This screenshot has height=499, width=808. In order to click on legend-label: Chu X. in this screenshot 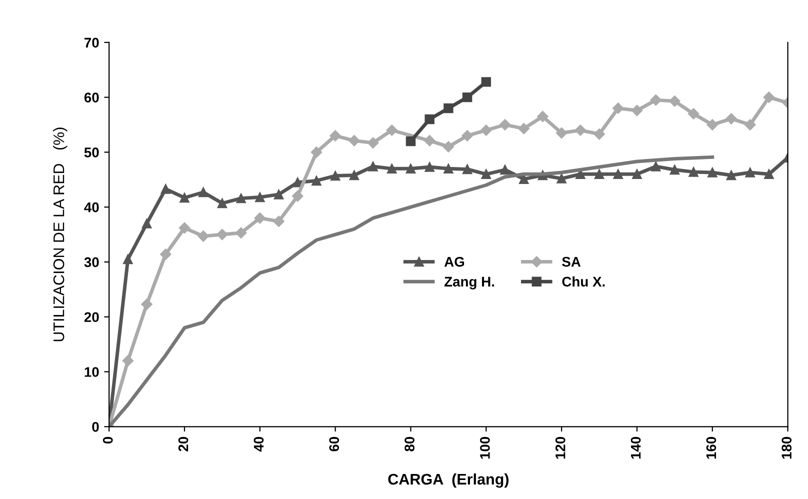, I will do `click(583, 281)`.